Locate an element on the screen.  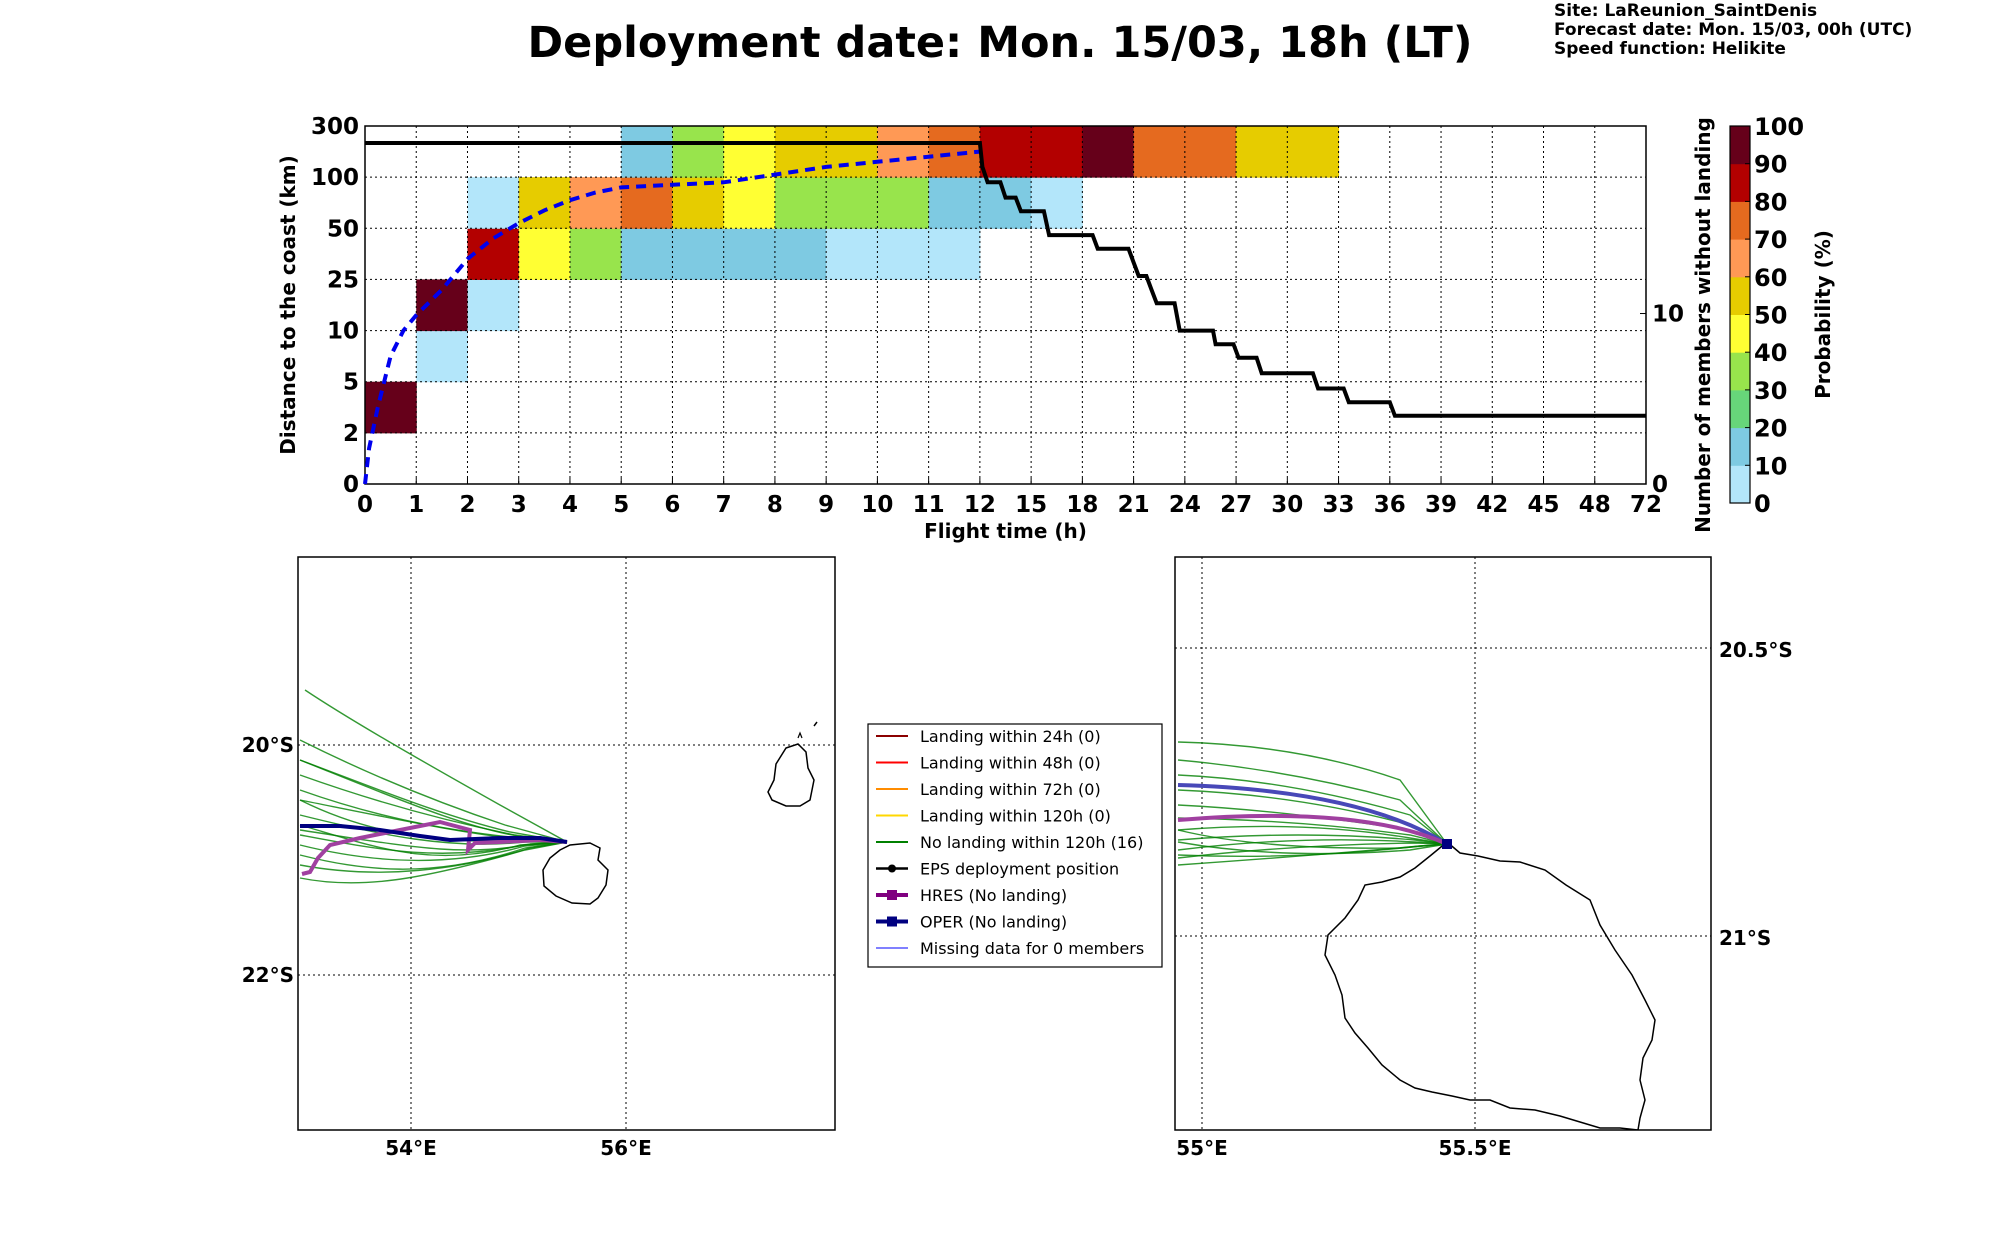
colorbar-tick-label: 40 is located at coordinates (1770, 353).